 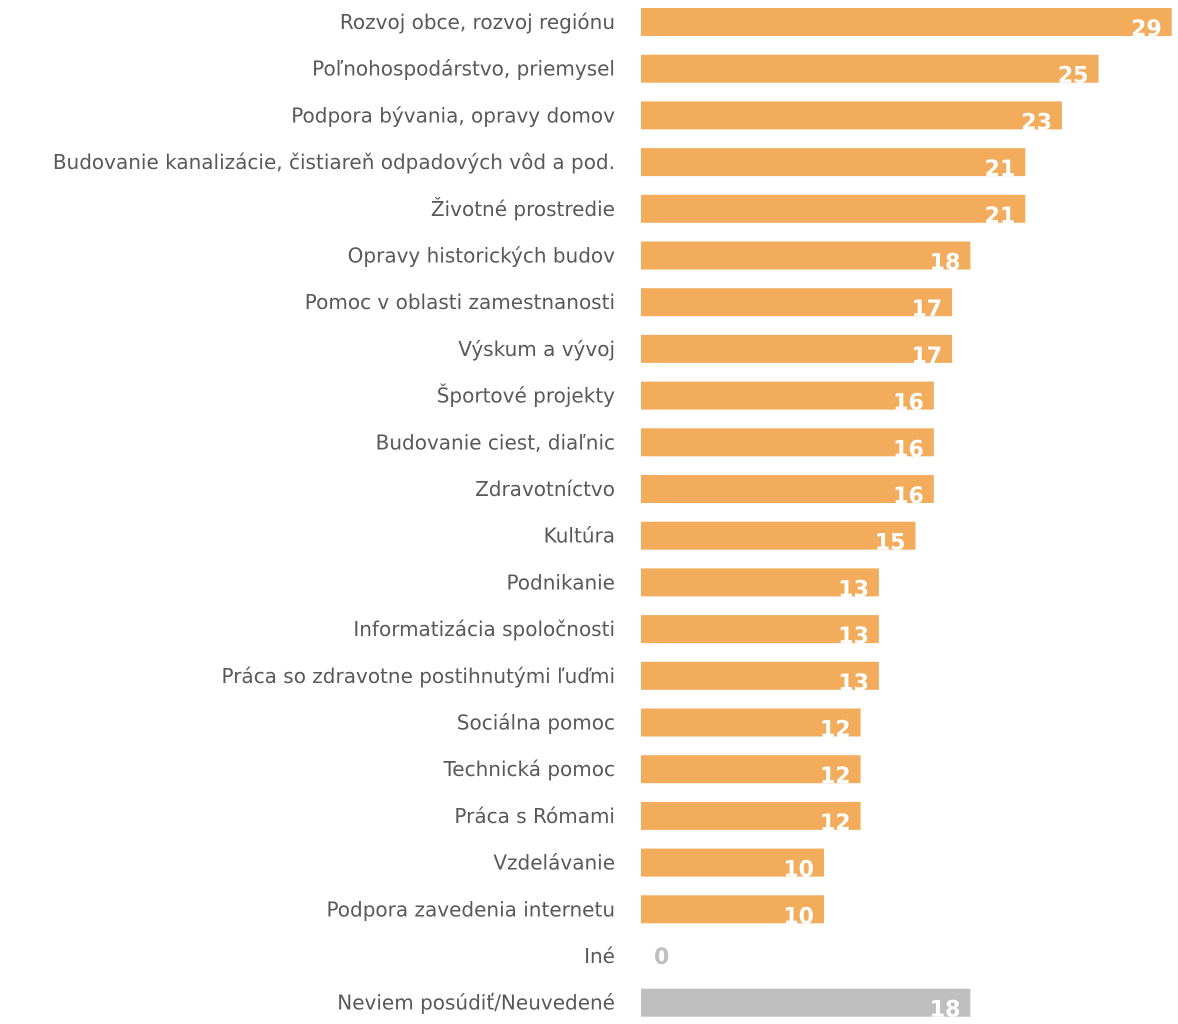 I want to click on category-label: Podpora bývania, opravy domov, so click(x=453, y=115).